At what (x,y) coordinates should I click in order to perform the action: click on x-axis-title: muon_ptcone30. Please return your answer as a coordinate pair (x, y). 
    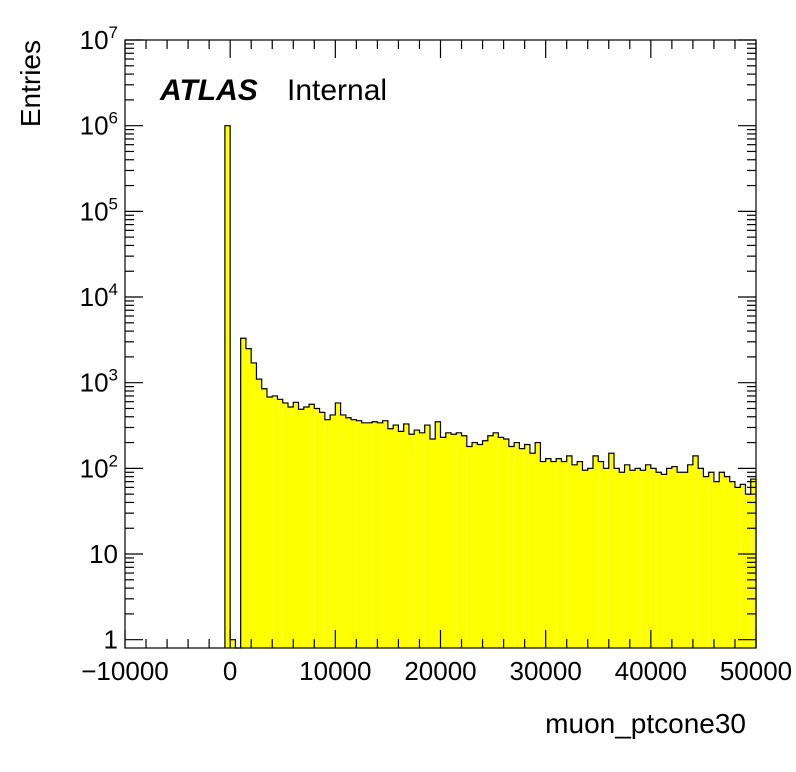
    Looking at the image, I should click on (645, 723).